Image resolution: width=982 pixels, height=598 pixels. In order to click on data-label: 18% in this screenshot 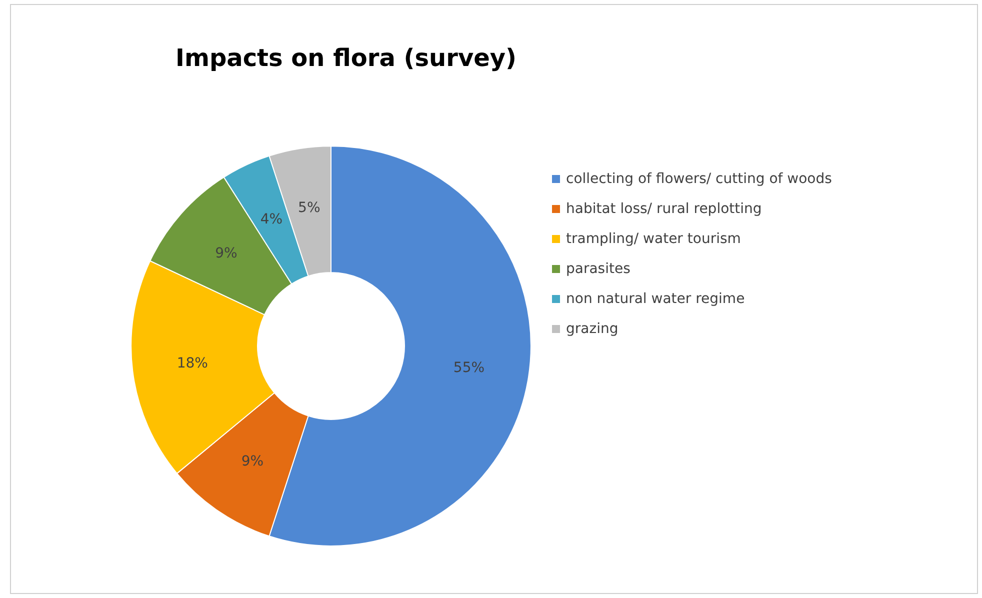, I will do `click(192, 364)`.